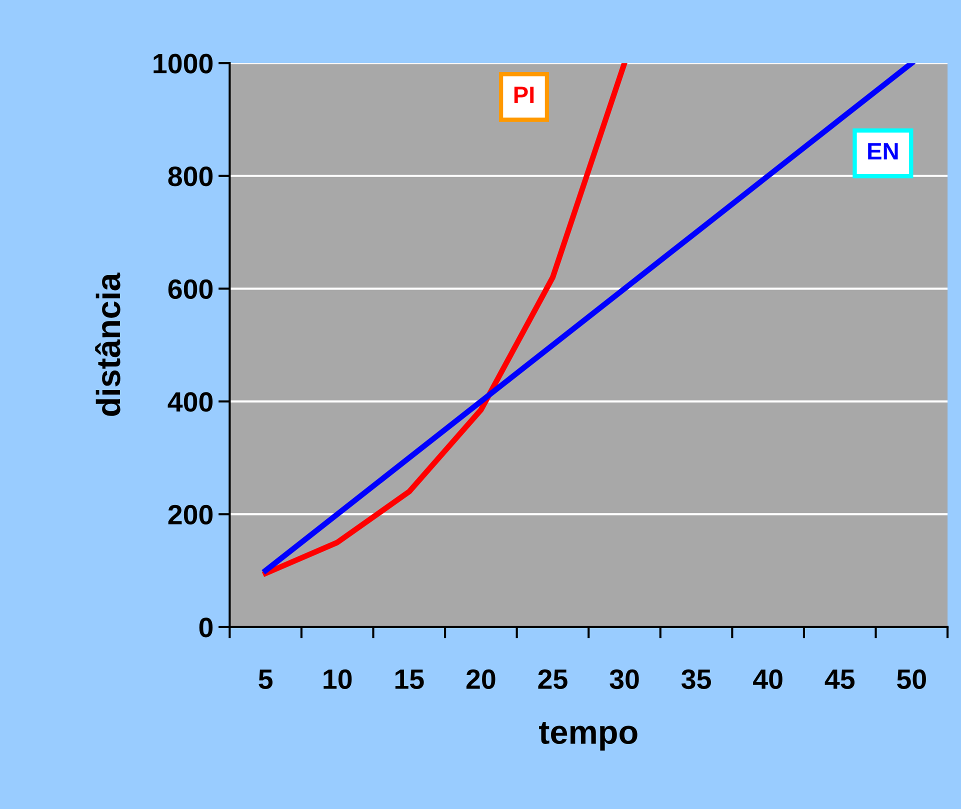 Image resolution: width=961 pixels, height=809 pixels. I want to click on y-tick-label: 800, so click(190, 176).